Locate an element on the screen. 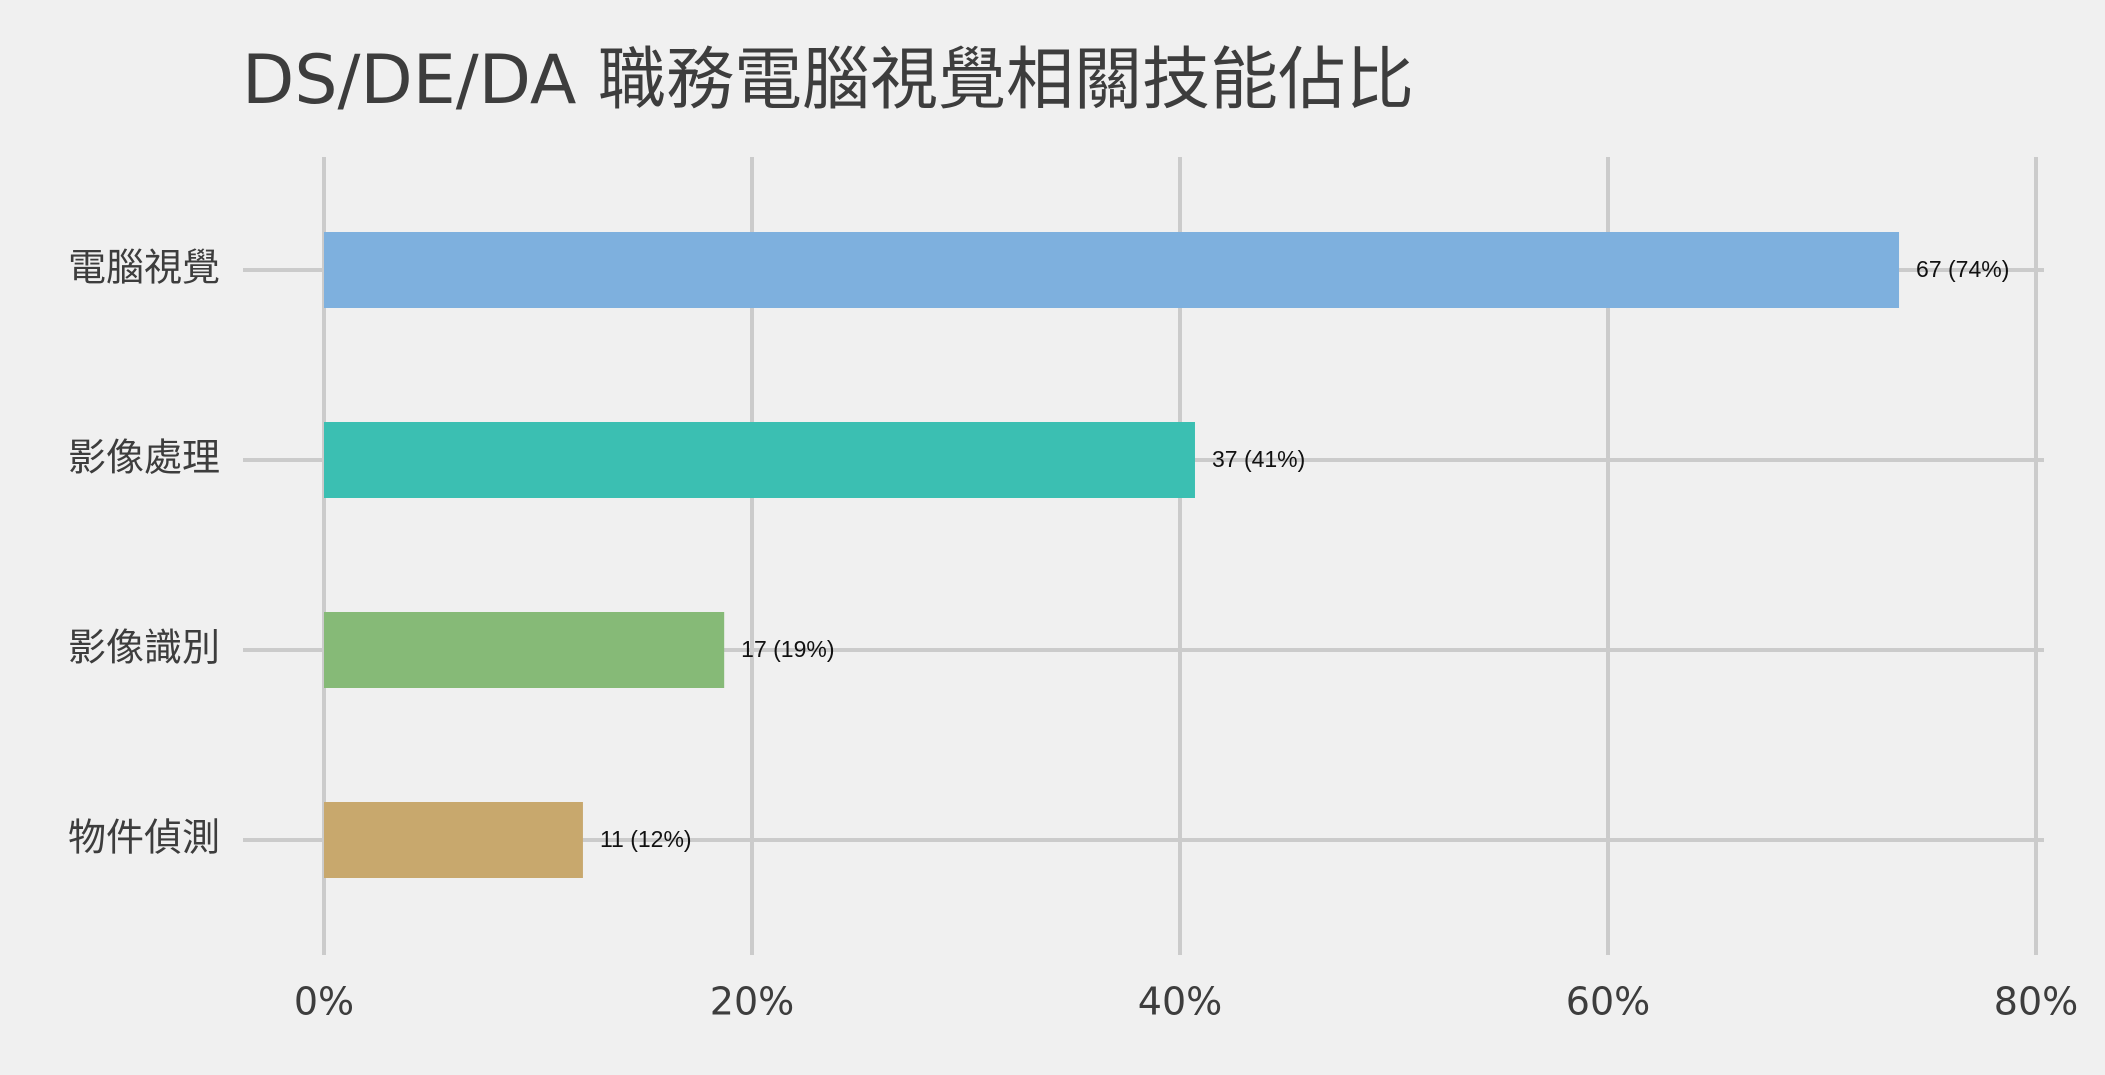 Image resolution: width=2105 pixels, height=1075 pixels. chart-title: DS/DE/DA 職務電腦視覺相關技能佔比 is located at coordinates (828, 80).